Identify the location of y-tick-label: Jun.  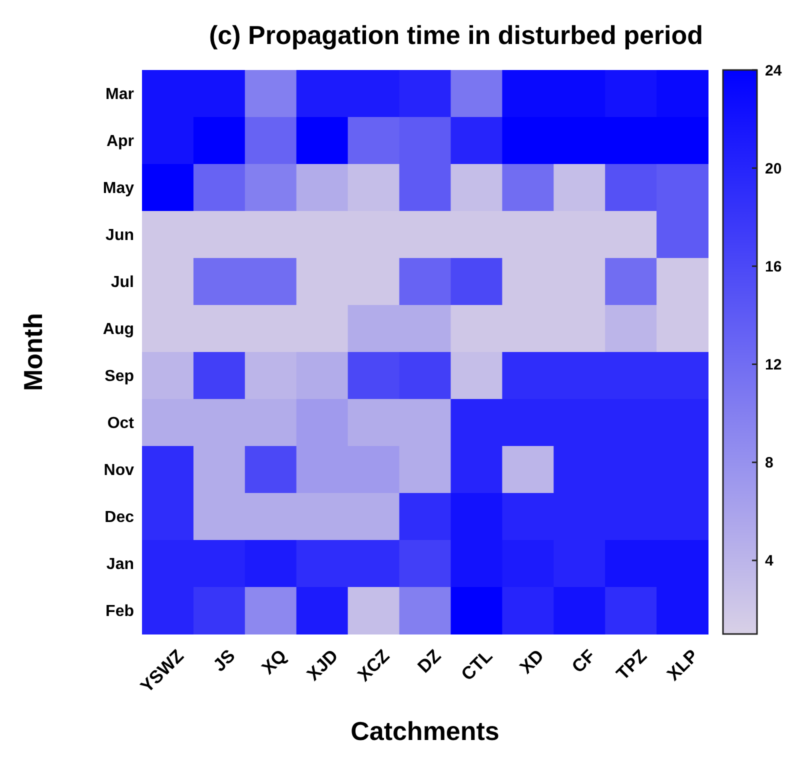
(120, 235).